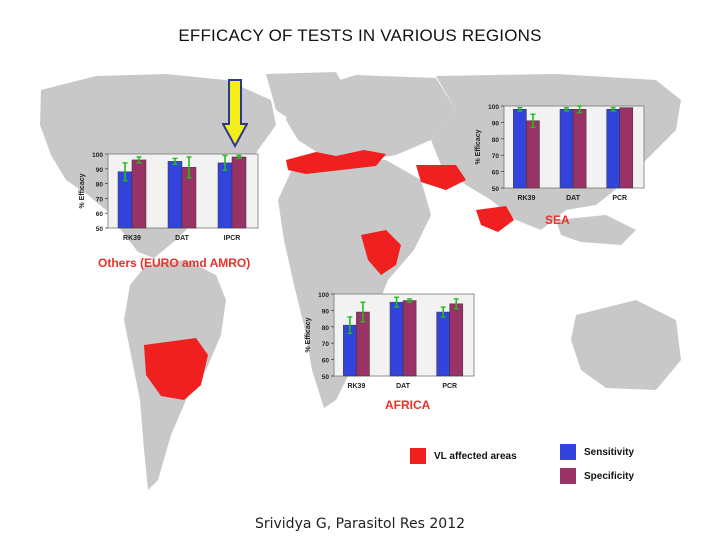 The image size is (720, 540). Describe the element at coordinates (596, 230) in the screenshot. I see `southeast-asia-islands` at that location.